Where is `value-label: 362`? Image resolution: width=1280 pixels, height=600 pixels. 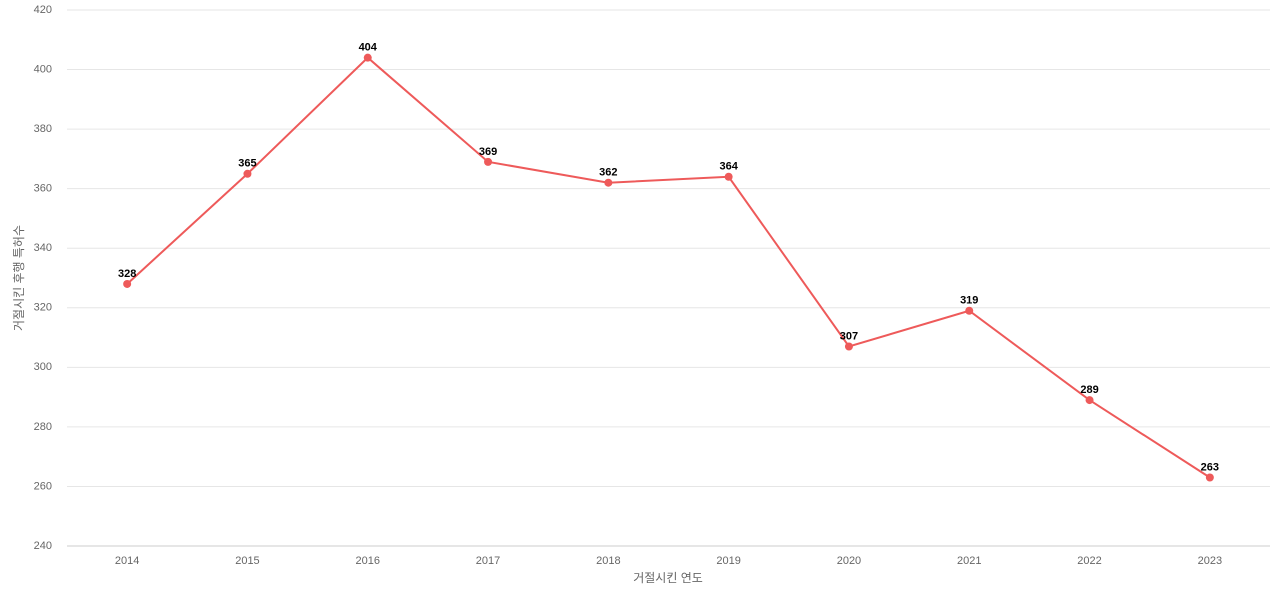
value-label: 362 is located at coordinates (608, 173).